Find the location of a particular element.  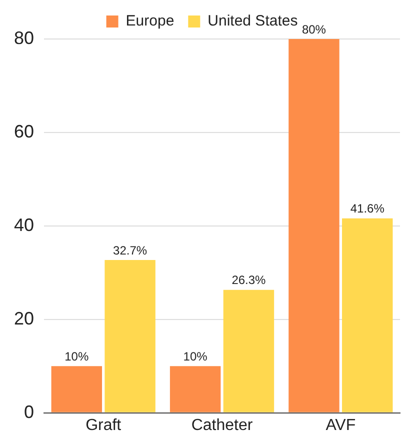

legend-label: United States is located at coordinates (253, 21).